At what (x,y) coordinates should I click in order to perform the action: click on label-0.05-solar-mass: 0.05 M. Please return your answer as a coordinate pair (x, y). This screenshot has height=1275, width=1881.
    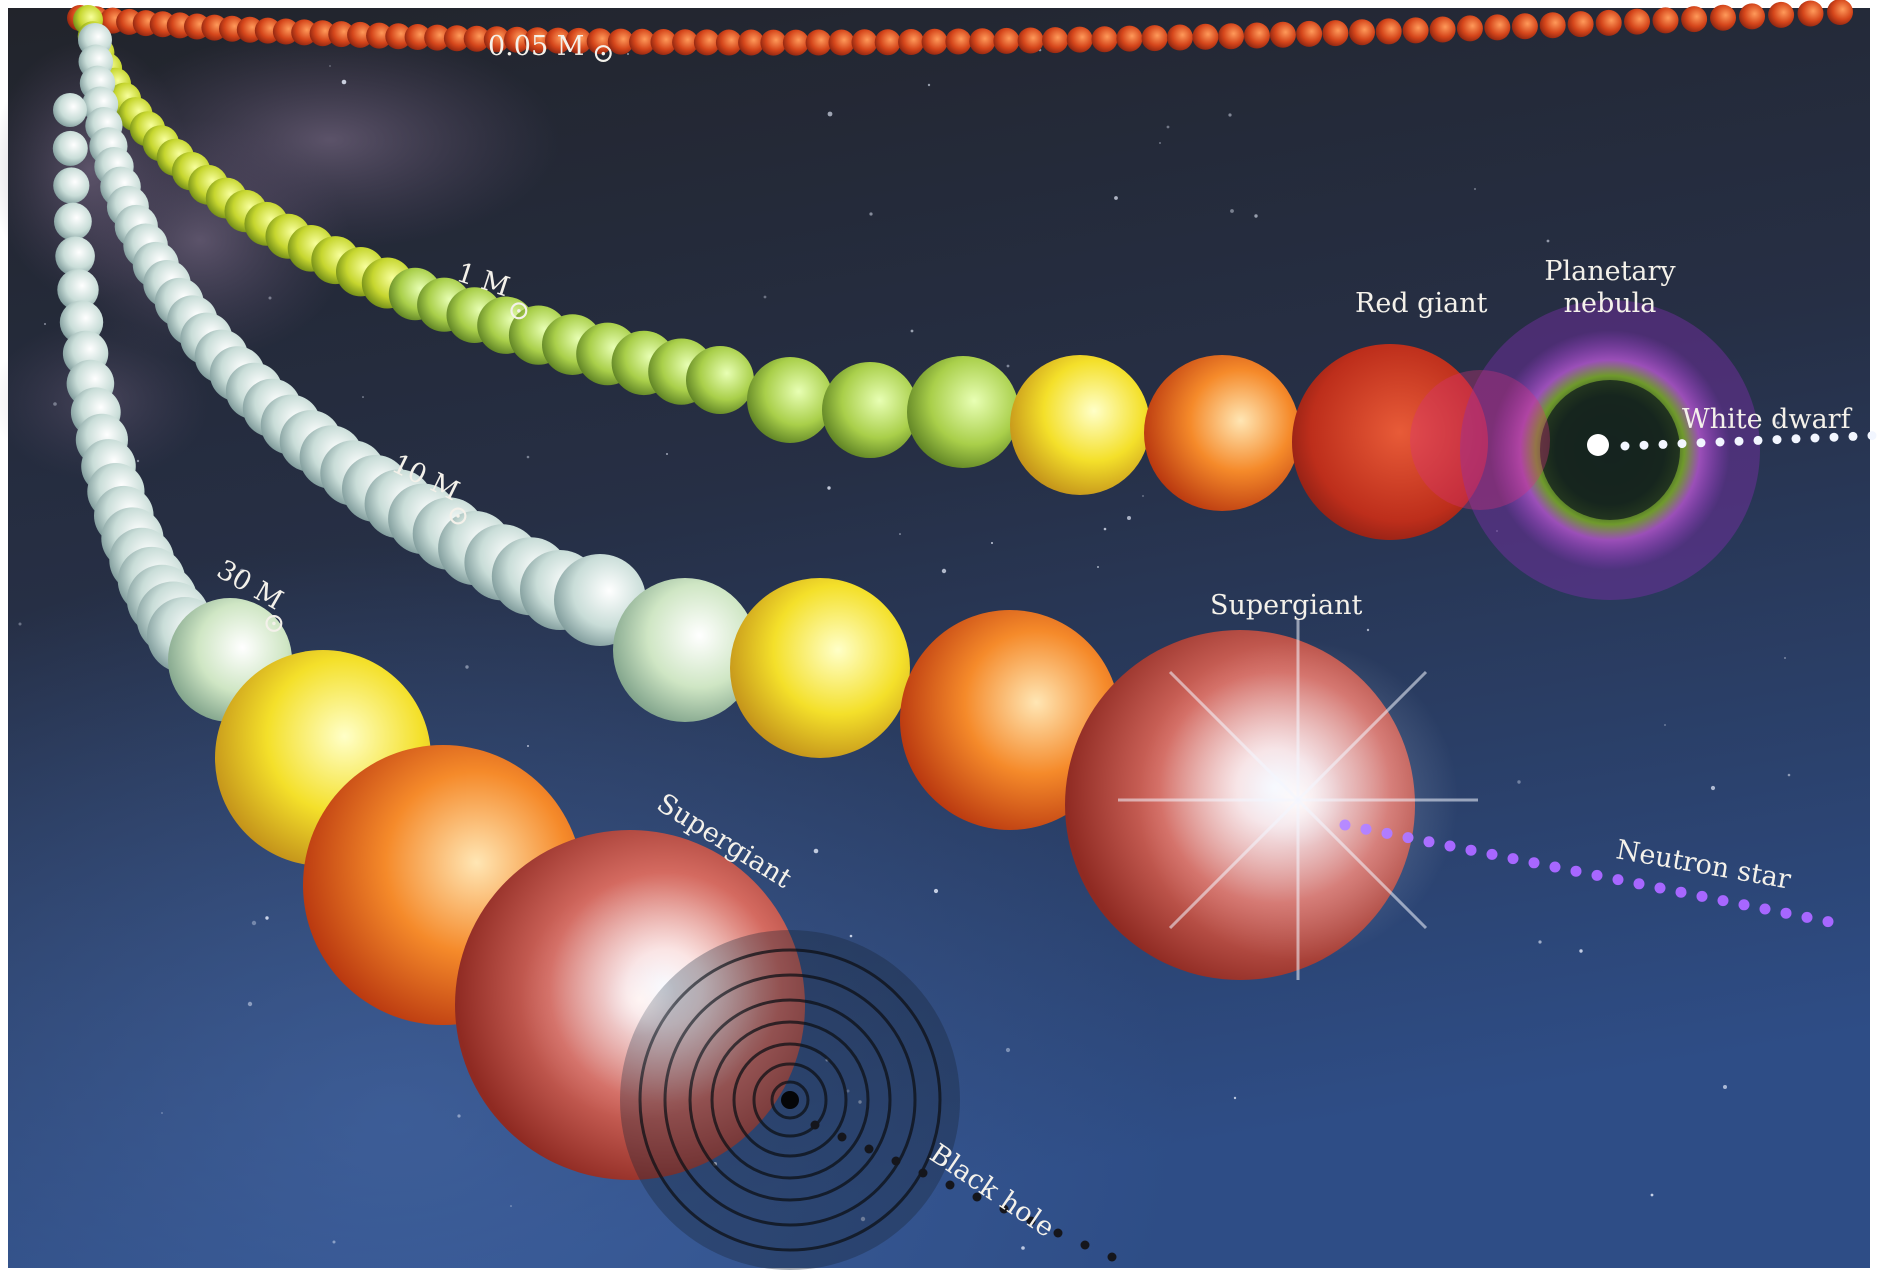
    Looking at the image, I should click on (536, 46).